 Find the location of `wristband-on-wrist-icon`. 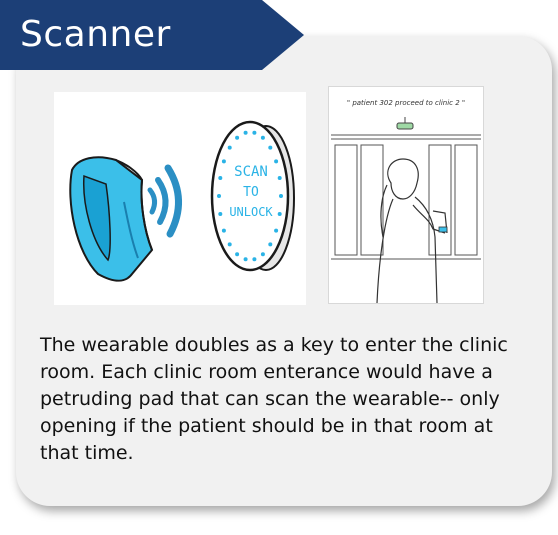

wristband-on-wrist-icon is located at coordinates (443, 229).